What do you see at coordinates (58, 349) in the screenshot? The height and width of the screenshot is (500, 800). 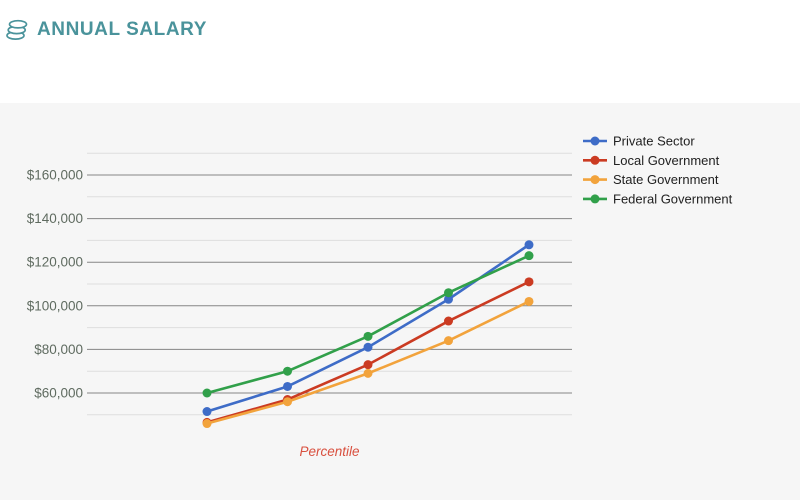 I see `y-tick-label: $80,000` at bounding box center [58, 349].